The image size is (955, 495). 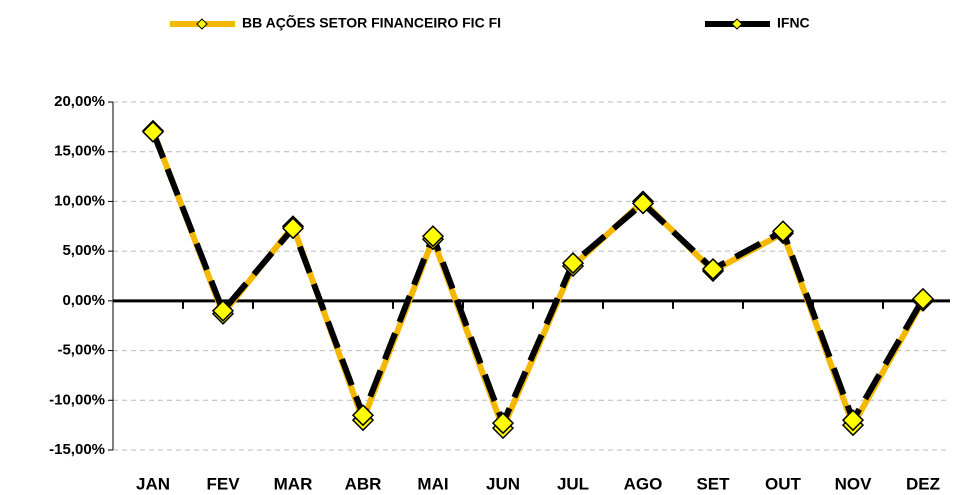 What do you see at coordinates (371, 22) in the screenshot?
I see `legend-label: BB AÇÕES SETOR FINANCEIRO FIC FI` at bounding box center [371, 22].